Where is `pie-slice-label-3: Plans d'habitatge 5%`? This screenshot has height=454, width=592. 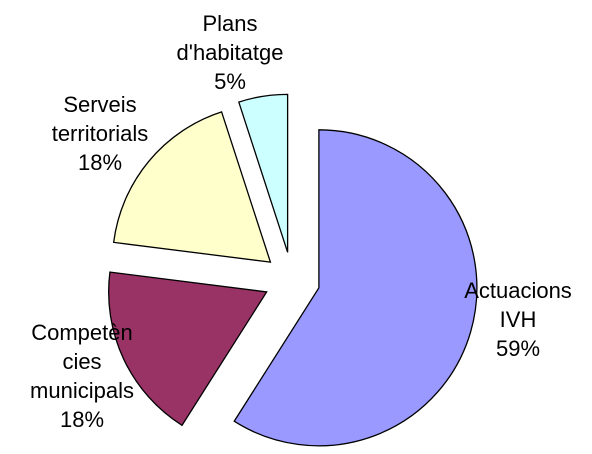
pie-slice-label-3: Plans d'habitatge 5% is located at coordinates (230, 52).